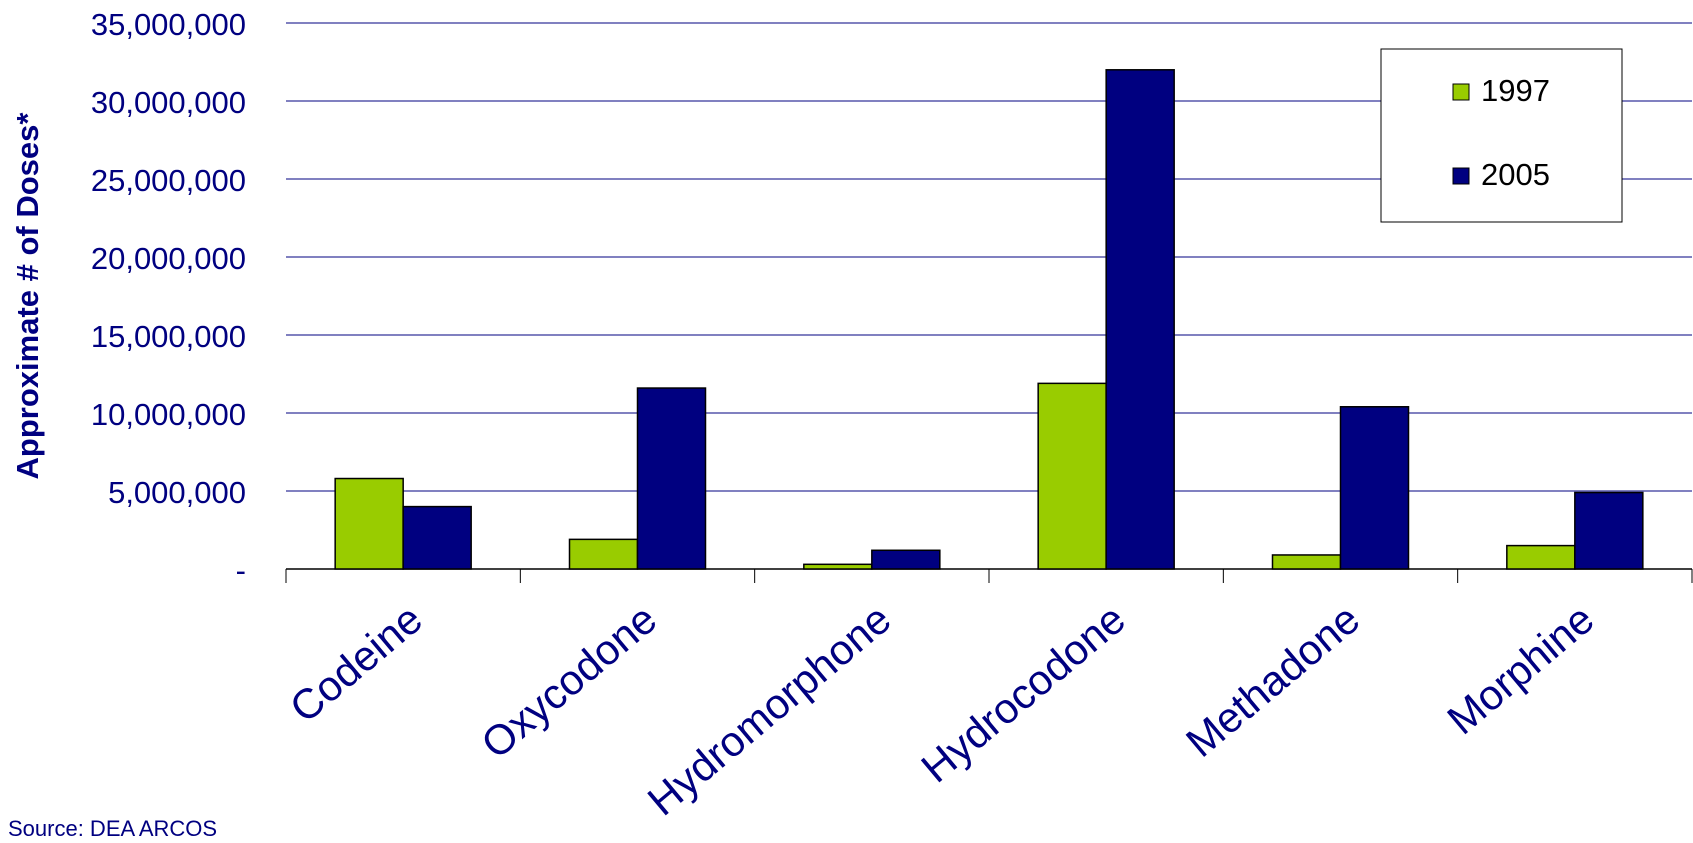  What do you see at coordinates (168, 414) in the screenshot?
I see `y-tick-label: 10,000,000` at bounding box center [168, 414].